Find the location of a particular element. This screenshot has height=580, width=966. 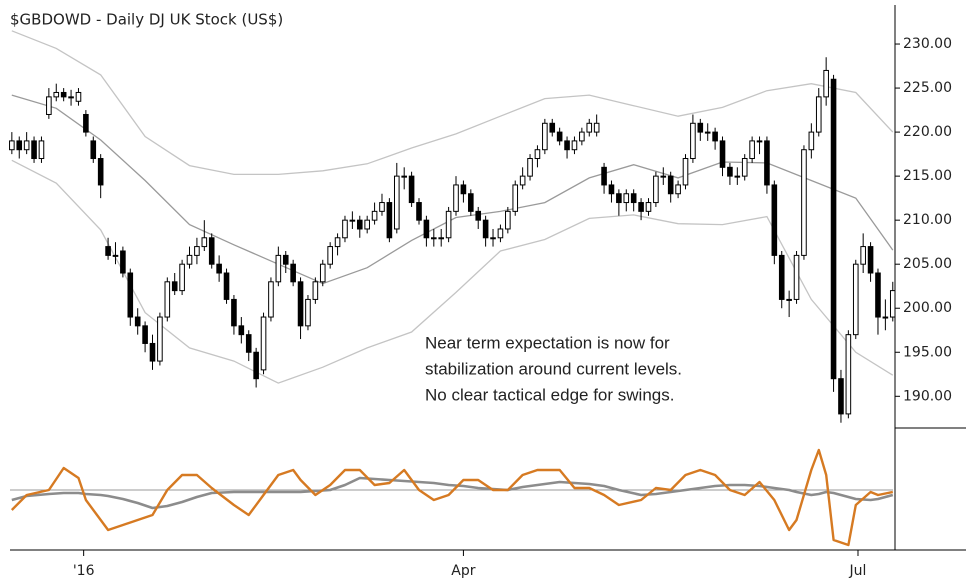

x-tick-label: Apr is located at coordinates (463, 571).